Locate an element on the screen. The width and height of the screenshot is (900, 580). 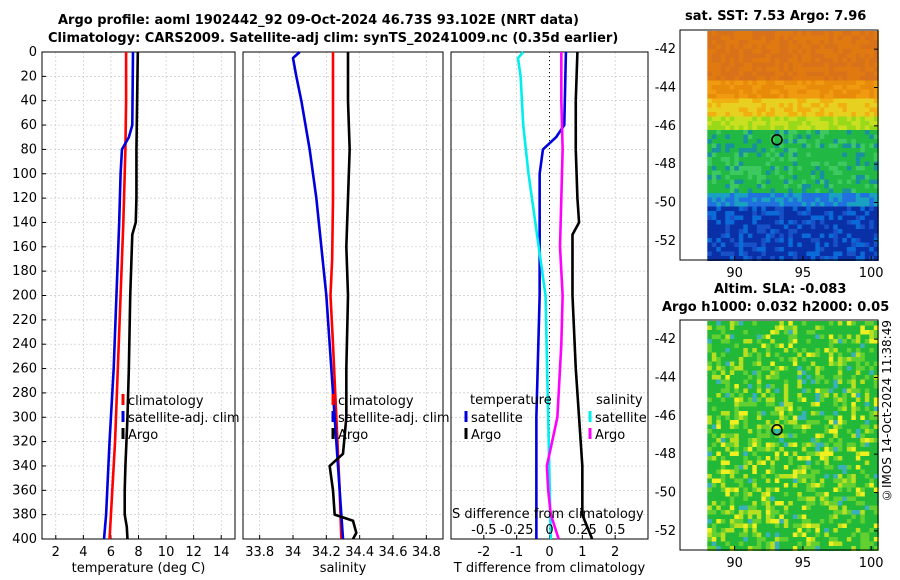
sst-map-border is located at coordinates (779, 145).